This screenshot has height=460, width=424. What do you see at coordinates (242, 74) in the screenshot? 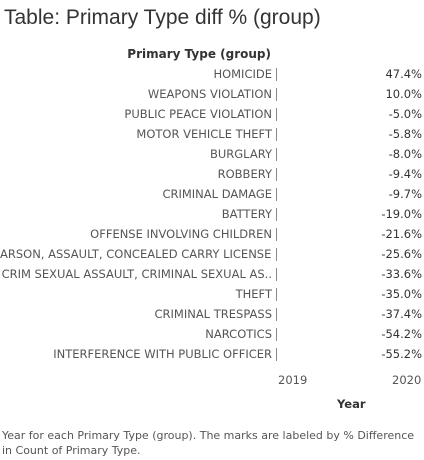
I see `row-label: HOMICIDE` at bounding box center [242, 74].